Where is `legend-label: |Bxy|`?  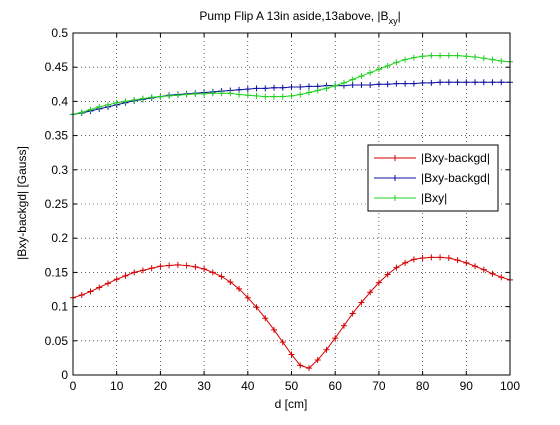 legend-label: |Bxy| is located at coordinates (434, 198).